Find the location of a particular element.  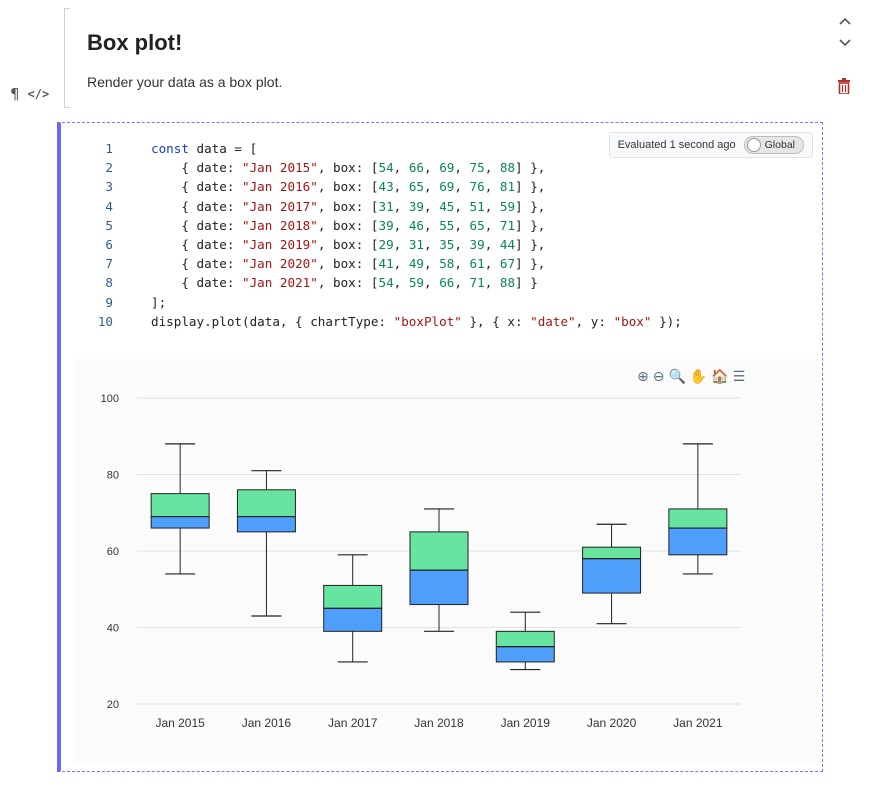

global-toggle: Global is located at coordinates (773, 145).